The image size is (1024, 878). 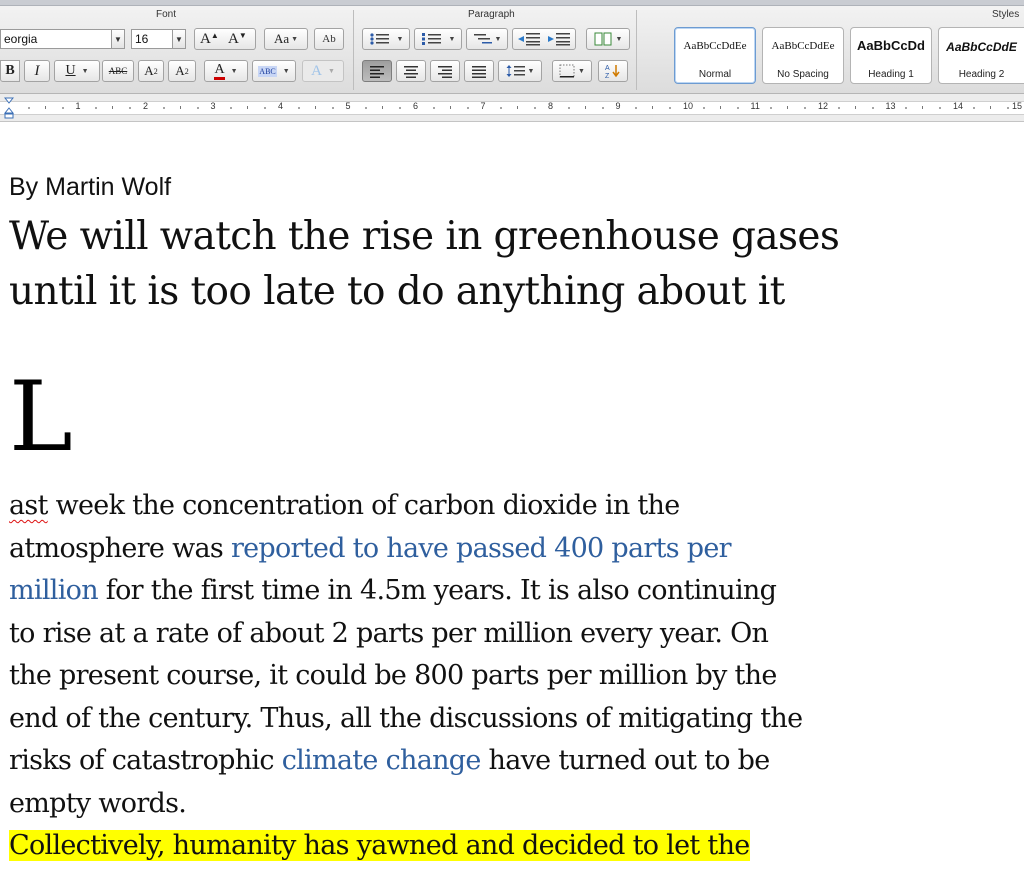 What do you see at coordinates (715, 46) in the screenshot?
I see `style-sample: AaBbCcDdEe` at bounding box center [715, 46].